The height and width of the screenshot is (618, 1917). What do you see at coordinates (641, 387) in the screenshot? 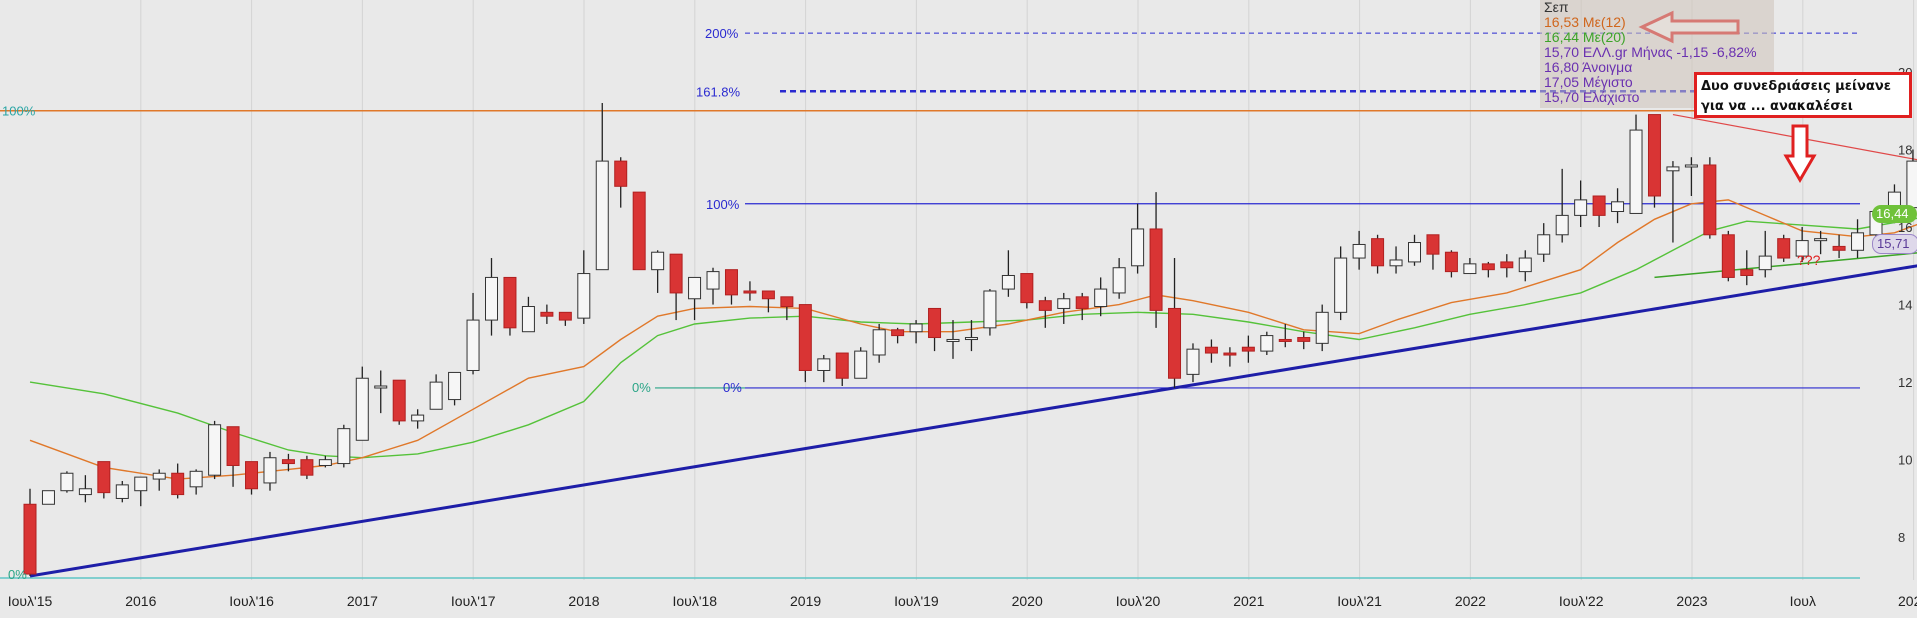
I see `fib-level-label: 0%` at bounding box center [641, 387].